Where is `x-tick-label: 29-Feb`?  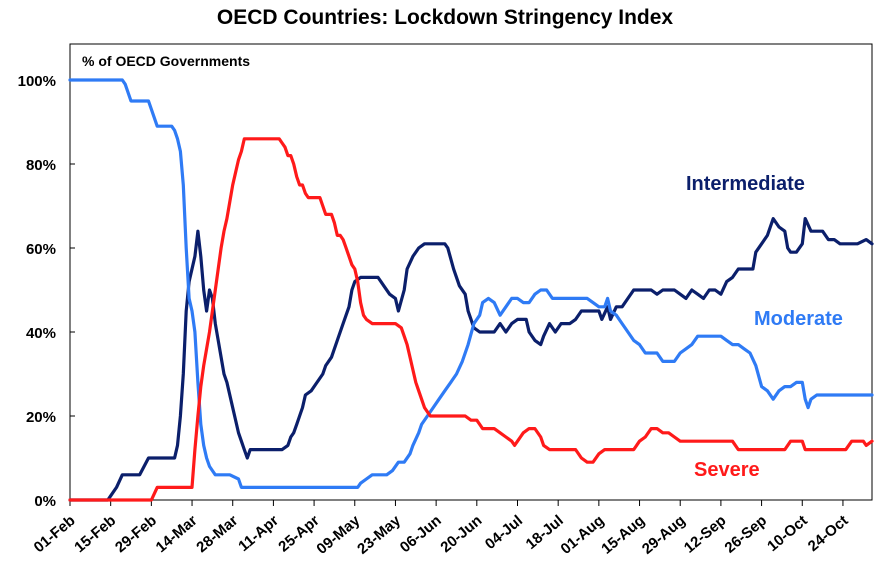
x-tick-label: 29-Feb is located at coordinates (136, 534).